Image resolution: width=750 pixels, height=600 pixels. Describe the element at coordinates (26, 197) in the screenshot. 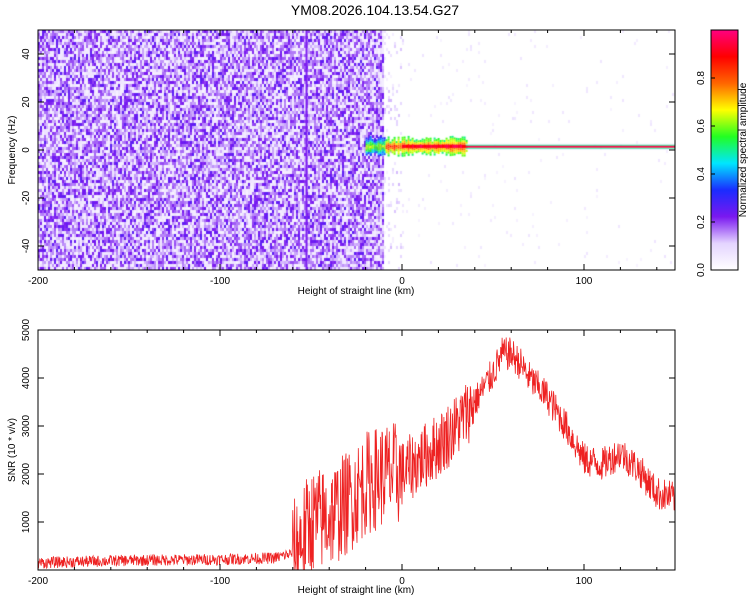

I see `spectrogram-y-tick-label: -20` at that location.